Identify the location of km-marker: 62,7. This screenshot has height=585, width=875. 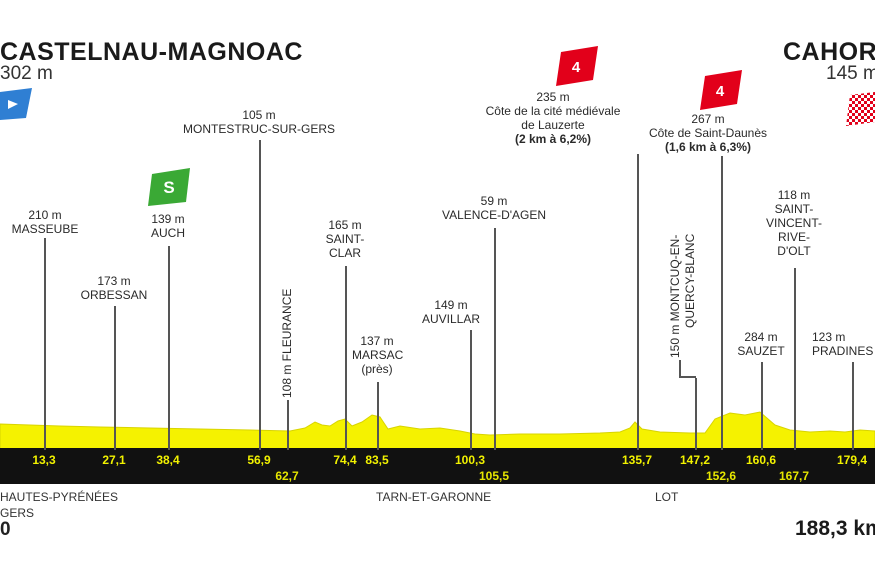
(287, 476).